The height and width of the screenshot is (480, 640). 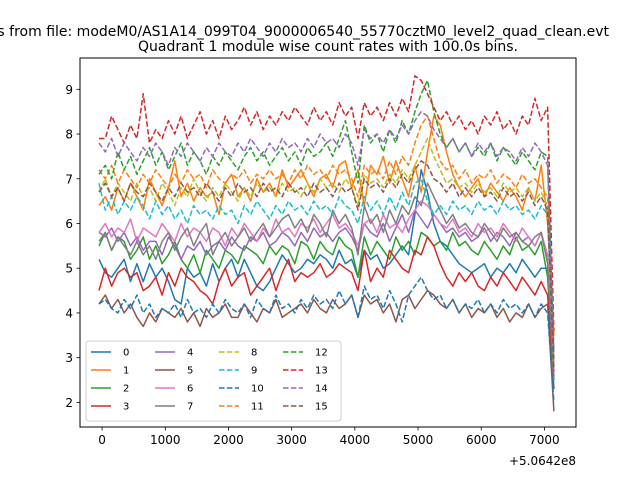 What do you see at coordinates (257, 389) in the screenshot?
I see `legend-label-10: 10` at bounding box center [257, 389].